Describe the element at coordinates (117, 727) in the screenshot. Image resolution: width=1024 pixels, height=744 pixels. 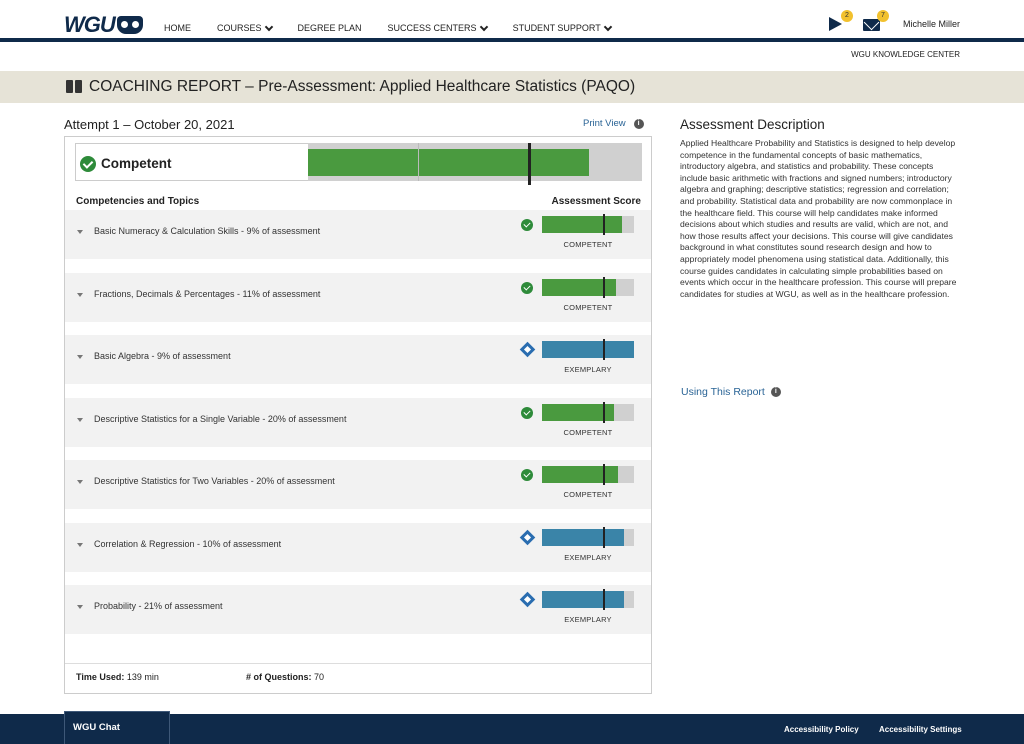
I see `wgu-chat-button: WGU Chat` at that location.